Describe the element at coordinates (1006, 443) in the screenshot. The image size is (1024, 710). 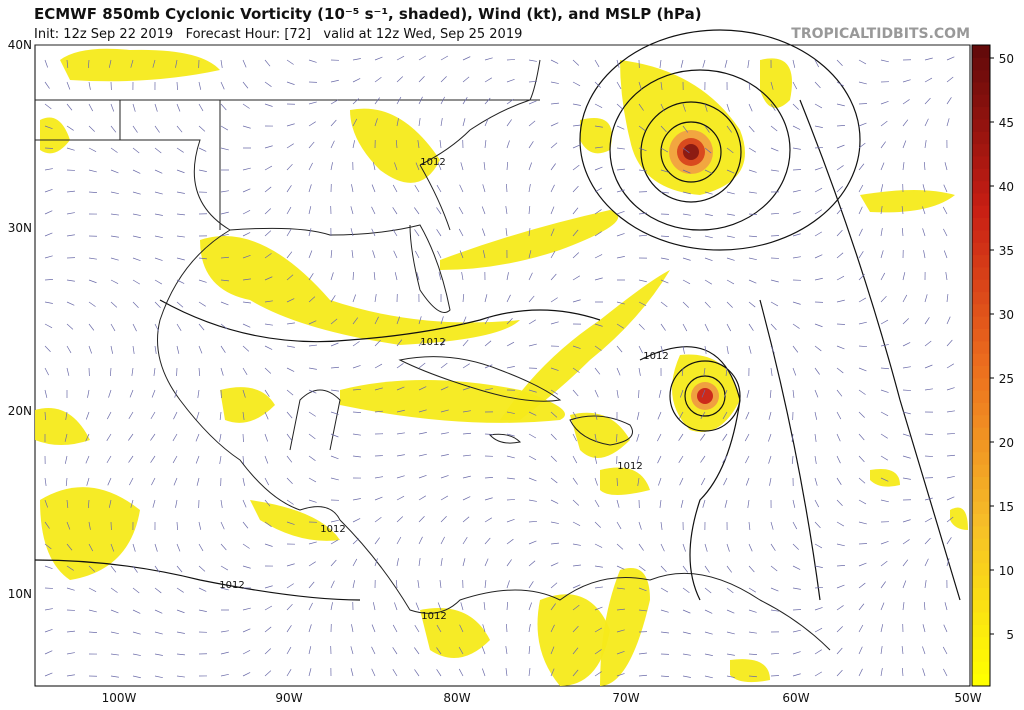
I see `colorbar-label: 20` at that location.